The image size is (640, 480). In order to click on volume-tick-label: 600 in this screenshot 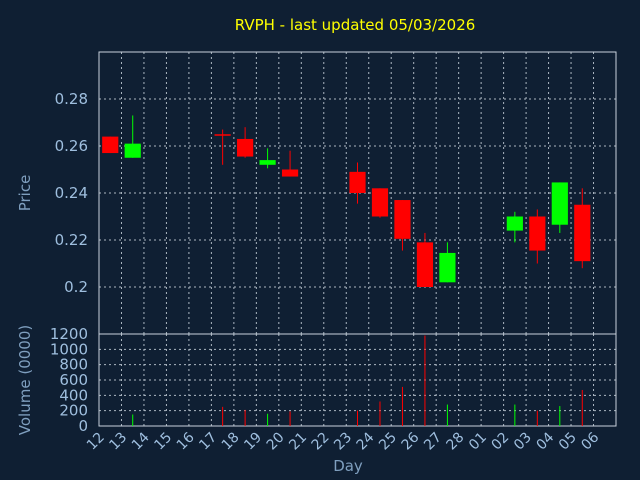, I will do `click(73, 380)`.